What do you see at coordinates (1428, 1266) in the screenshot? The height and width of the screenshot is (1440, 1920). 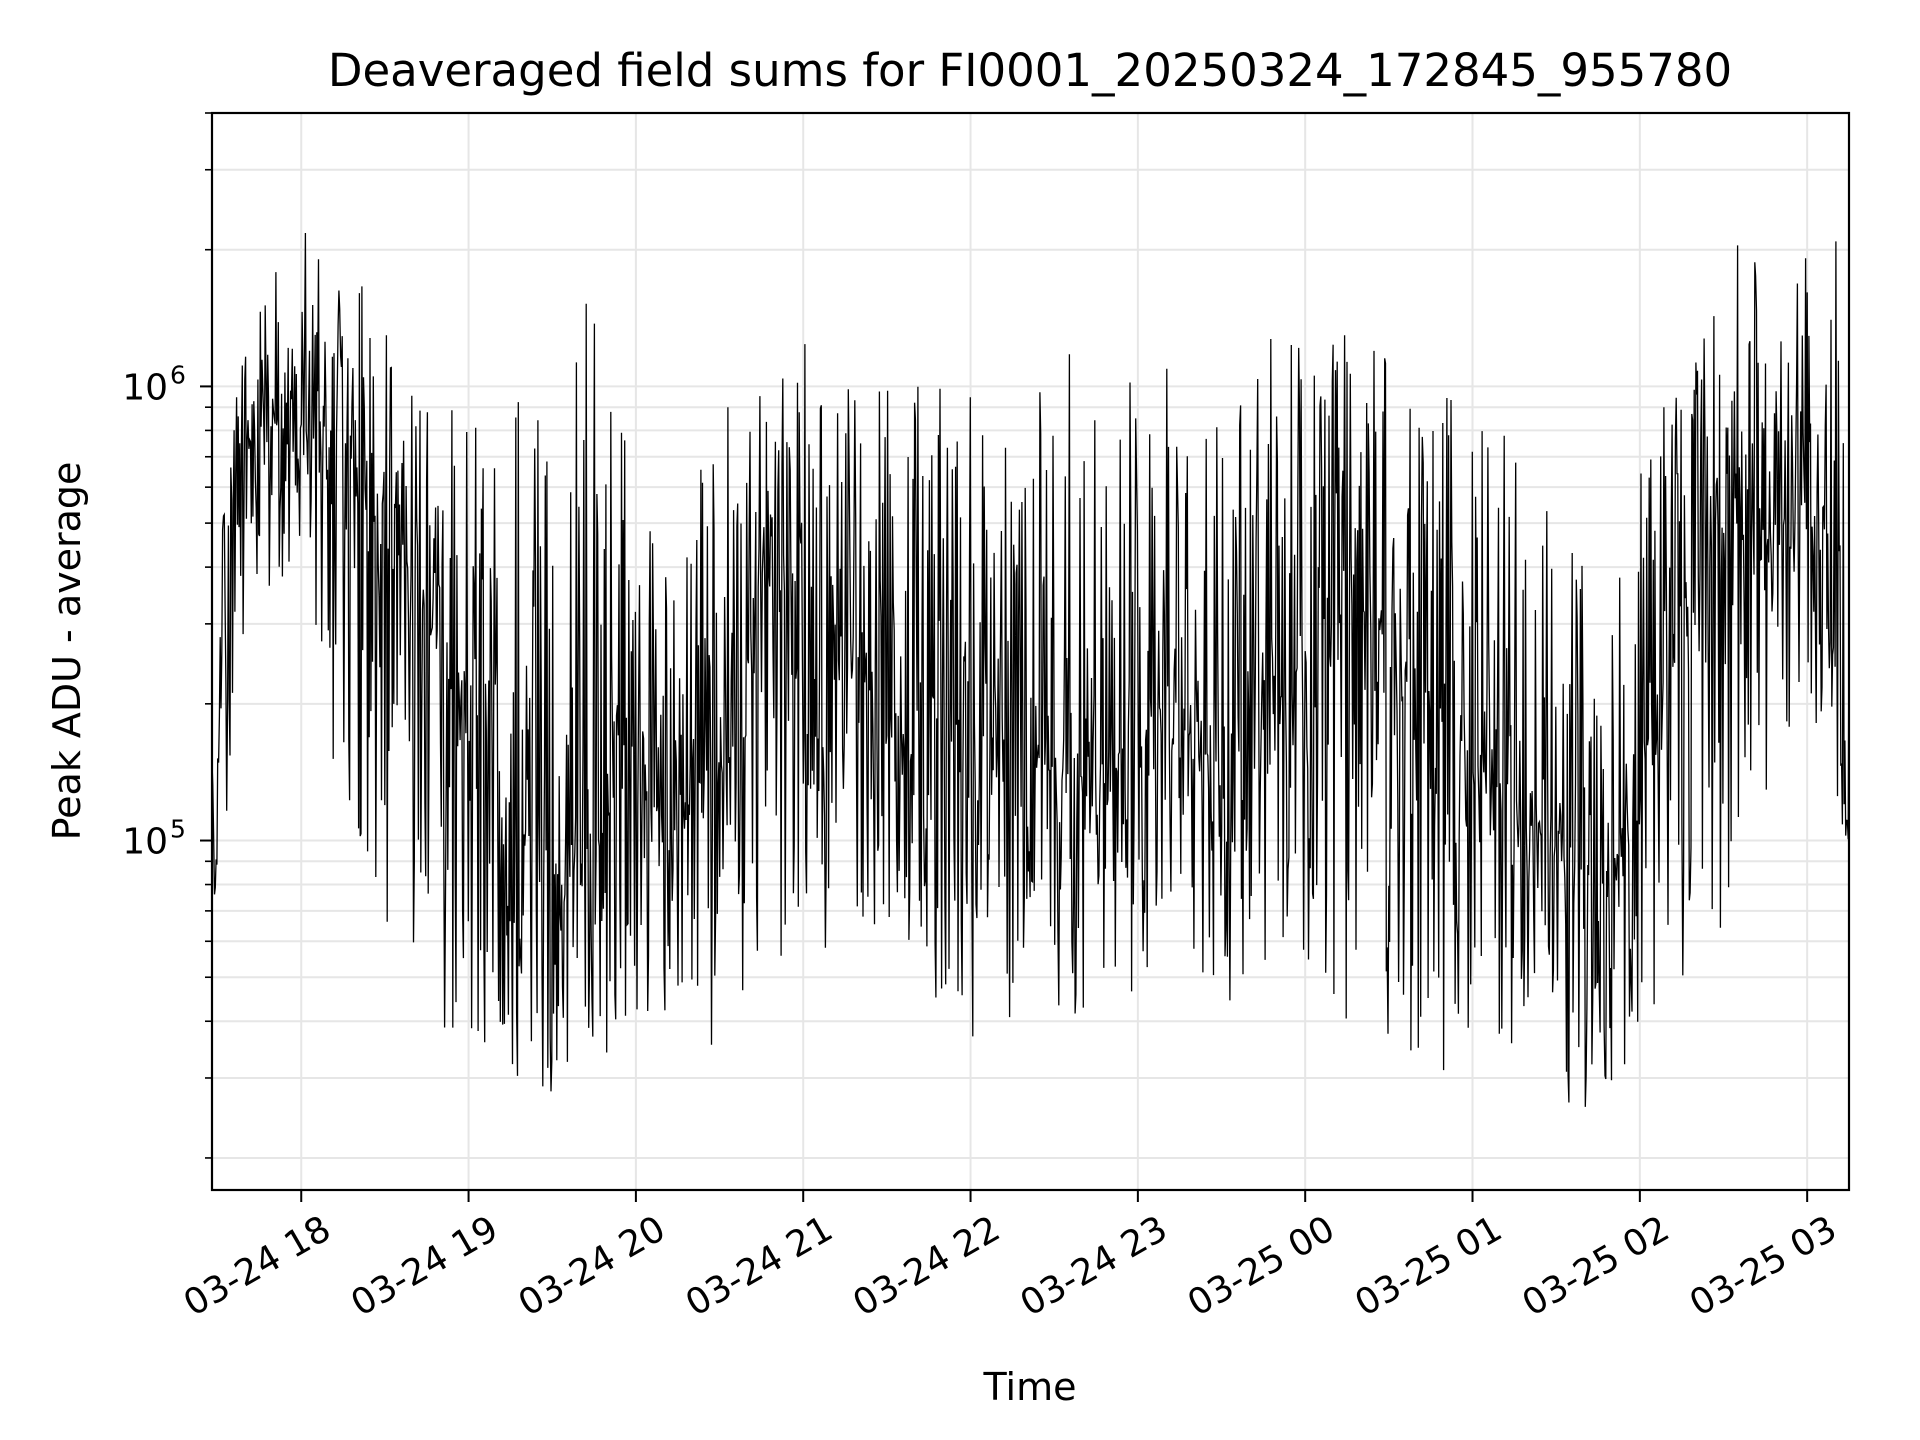 I see `x-tick-label: 03-25 01` at bounding box center [1428, 1266].